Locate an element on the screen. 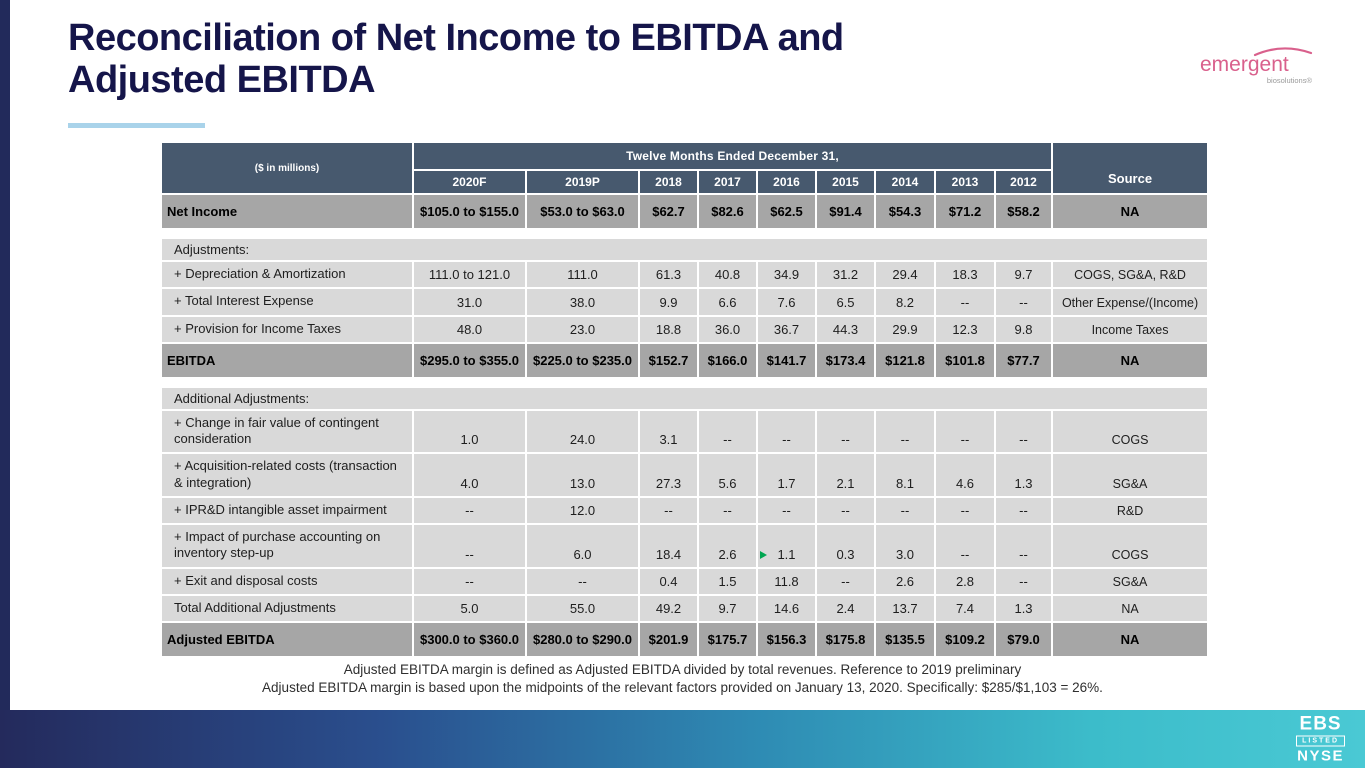  logo-arc-icon is located at coordinates (1283, 52).